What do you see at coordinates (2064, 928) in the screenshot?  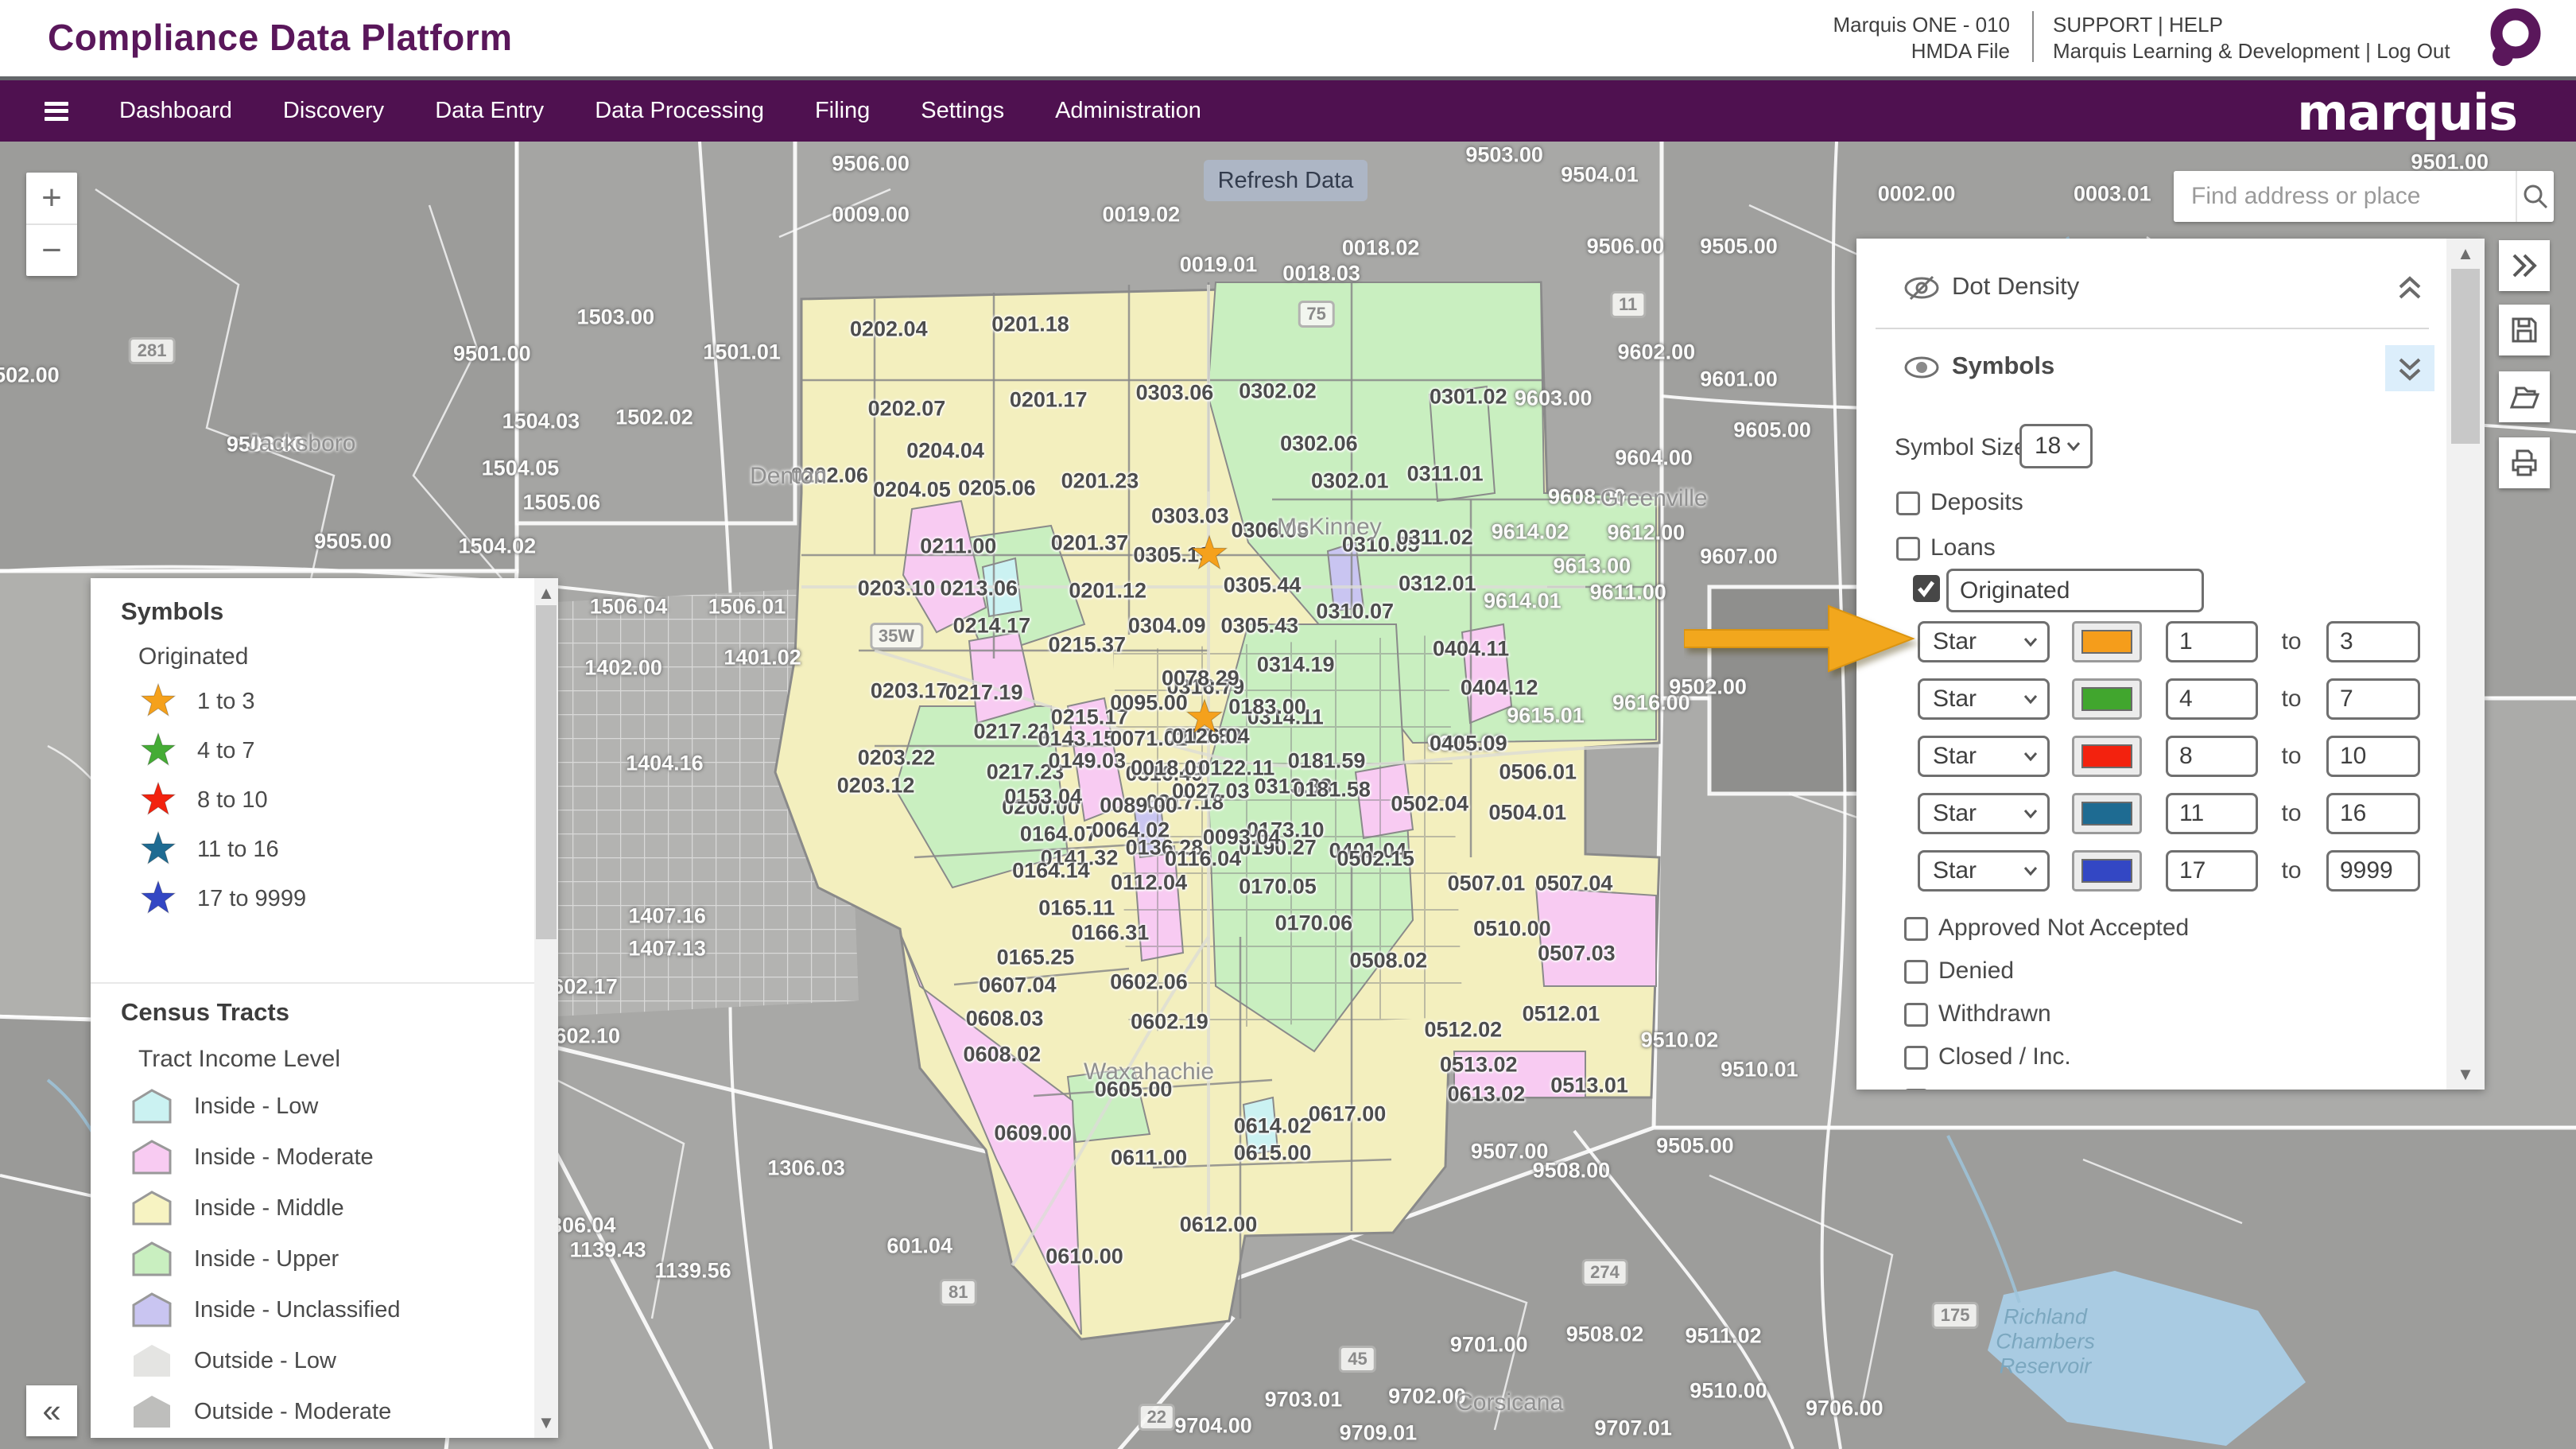 I see `checkbox-label: Approved Not Accepted` at bounding box center [2064, 928].